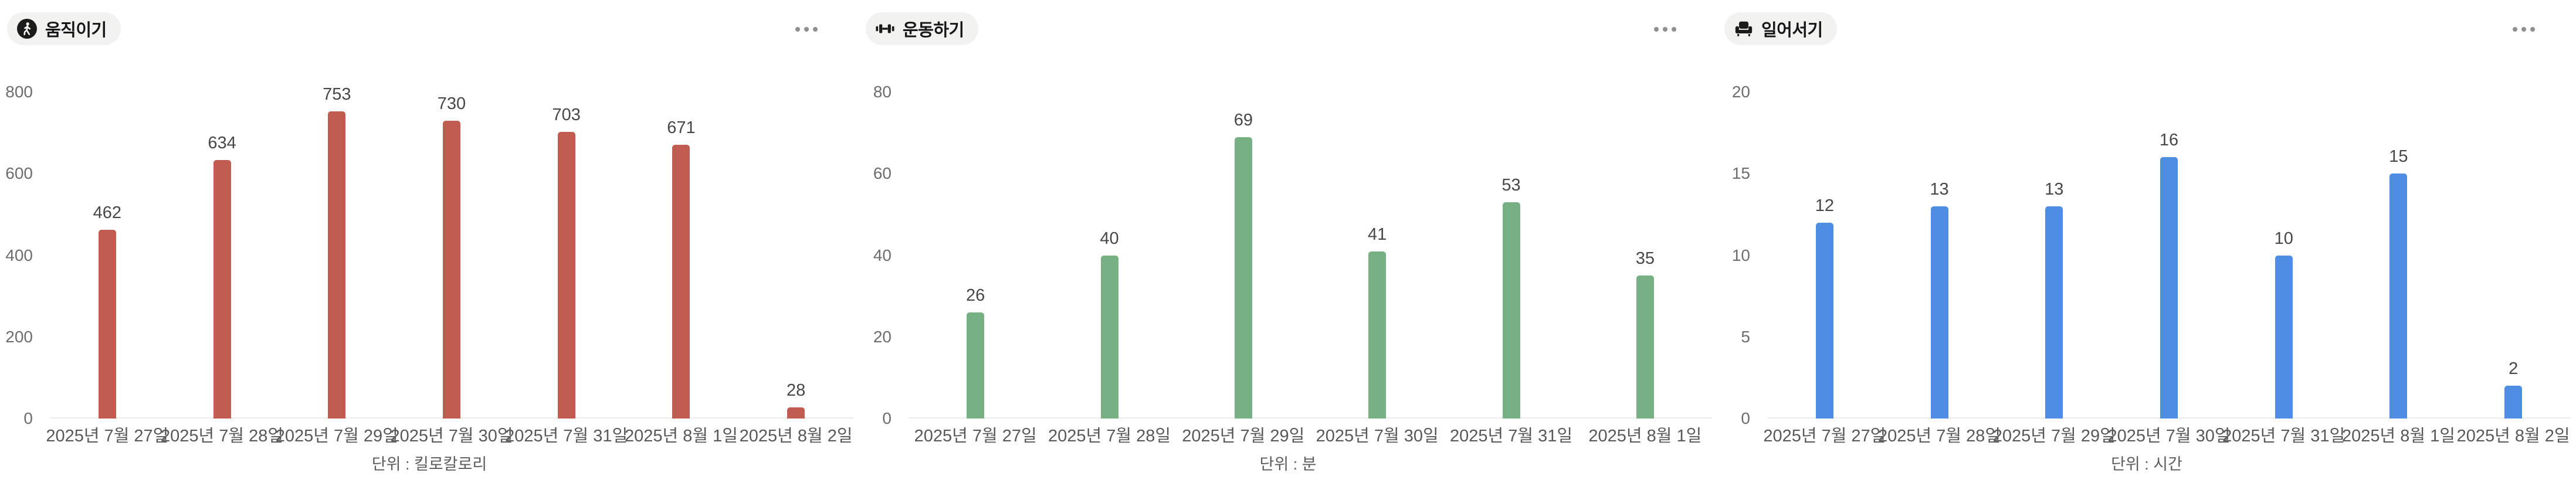 Image resolution: width=2576 pixels, height=483 pixels. Describe the element at coordinates (2169, 140) in the screenshot. I see `bar-value-label: 16` at that location.